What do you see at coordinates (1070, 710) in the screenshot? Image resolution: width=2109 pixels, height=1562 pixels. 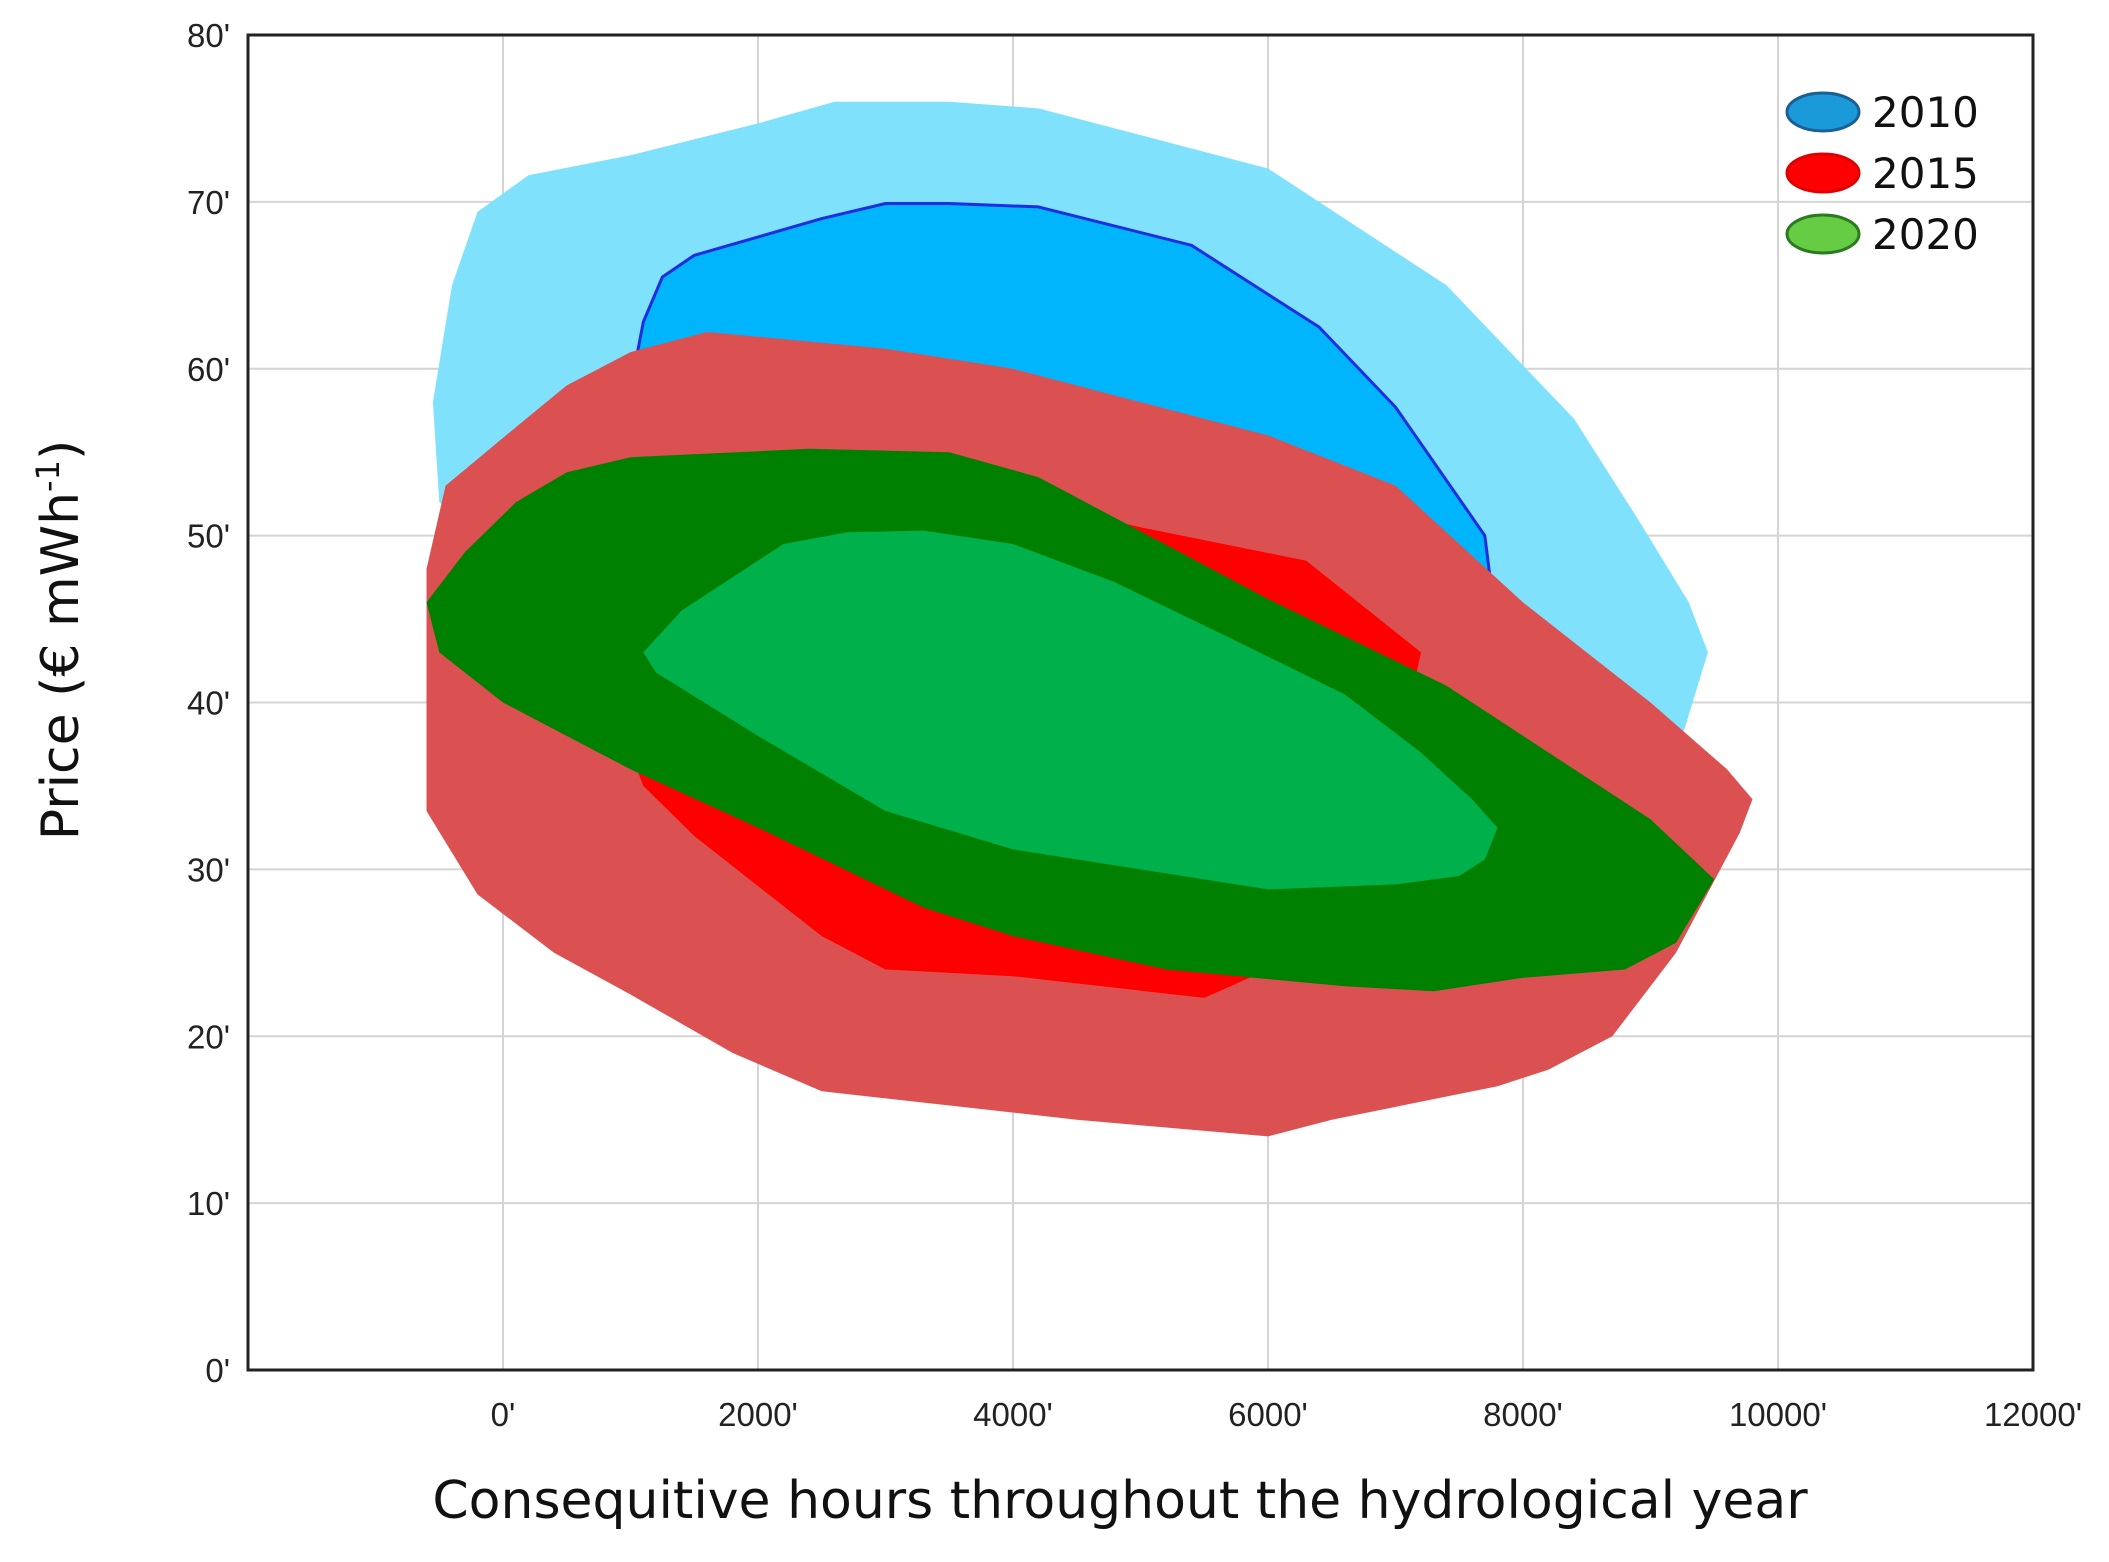 I see `region-2020-inner` at bounding box center [1070, 710].